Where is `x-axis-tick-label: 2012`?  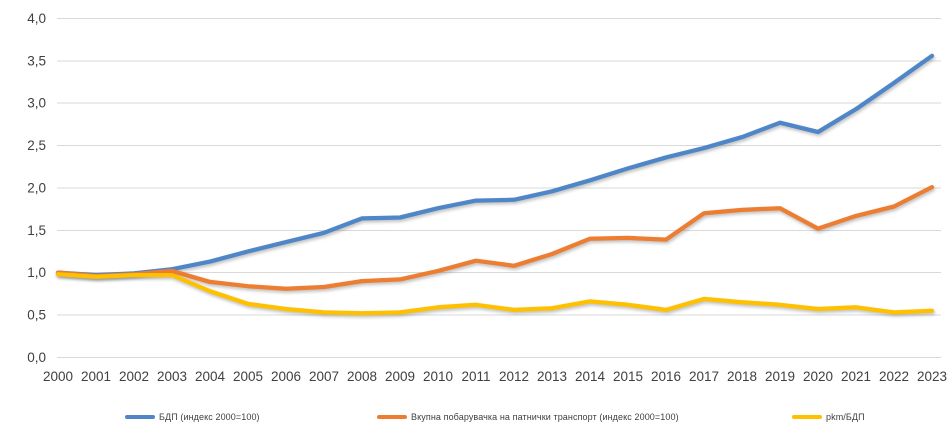 x-axis-tick-label: 2012 is located at coordinates (514, 376).